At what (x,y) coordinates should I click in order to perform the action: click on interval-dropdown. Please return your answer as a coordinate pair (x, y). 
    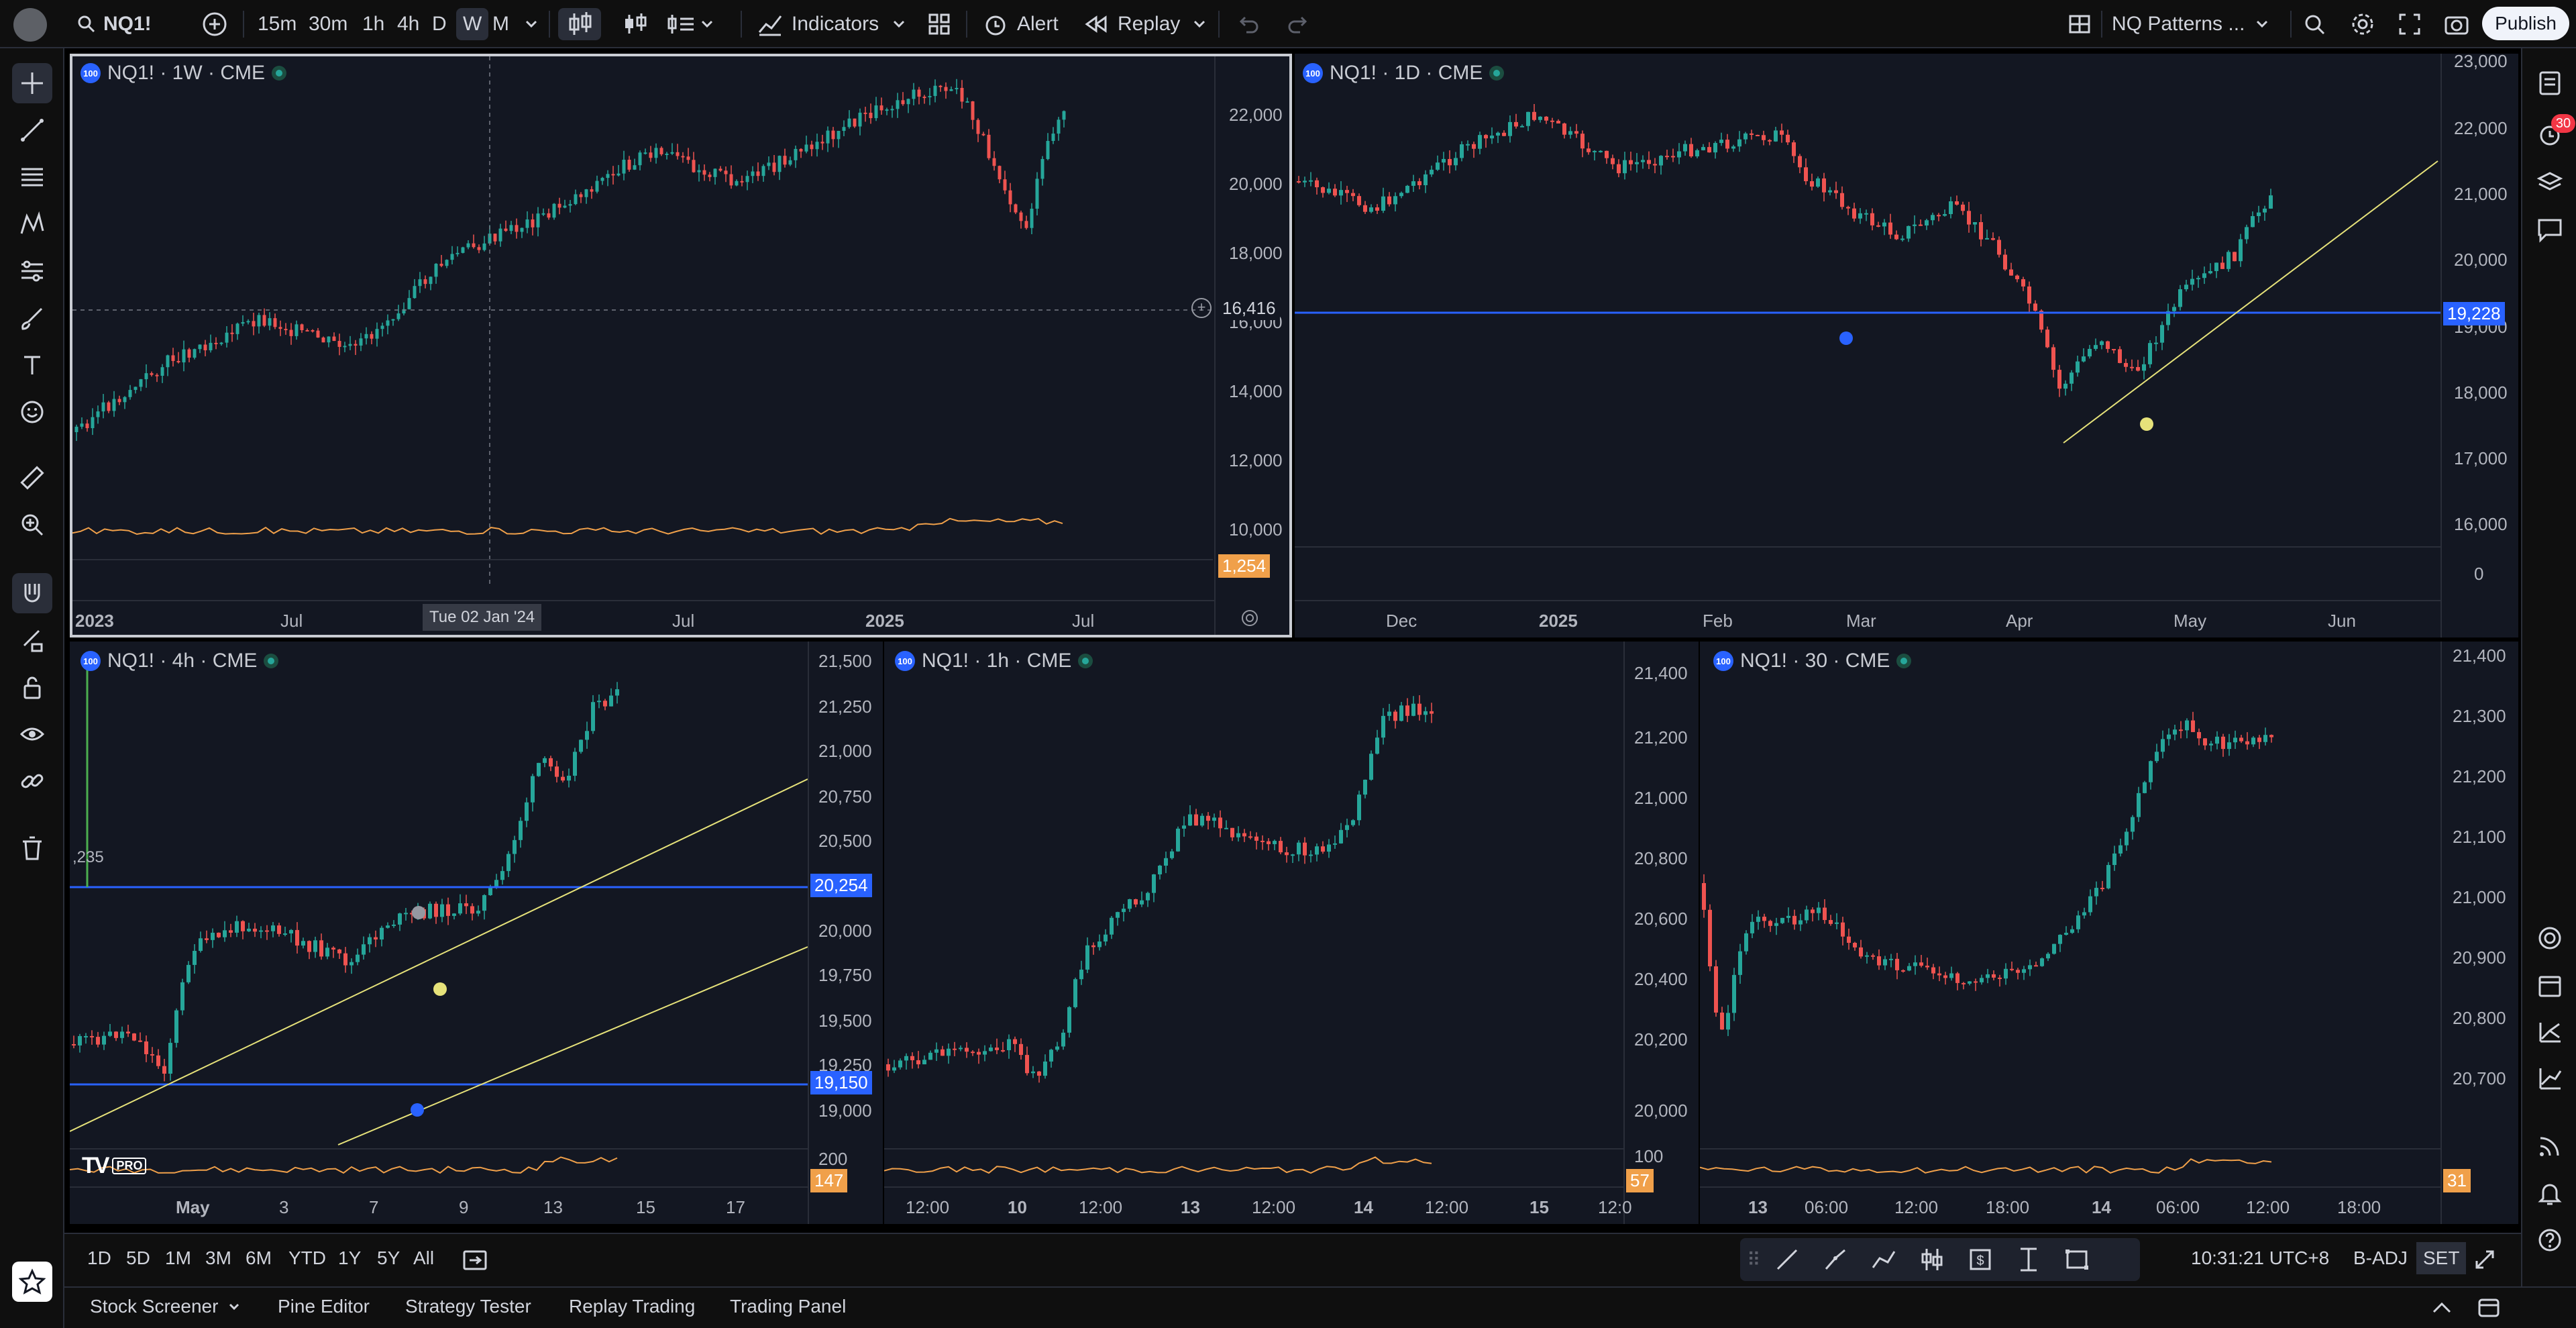
    Looking at the image, I should click on (531, 24).